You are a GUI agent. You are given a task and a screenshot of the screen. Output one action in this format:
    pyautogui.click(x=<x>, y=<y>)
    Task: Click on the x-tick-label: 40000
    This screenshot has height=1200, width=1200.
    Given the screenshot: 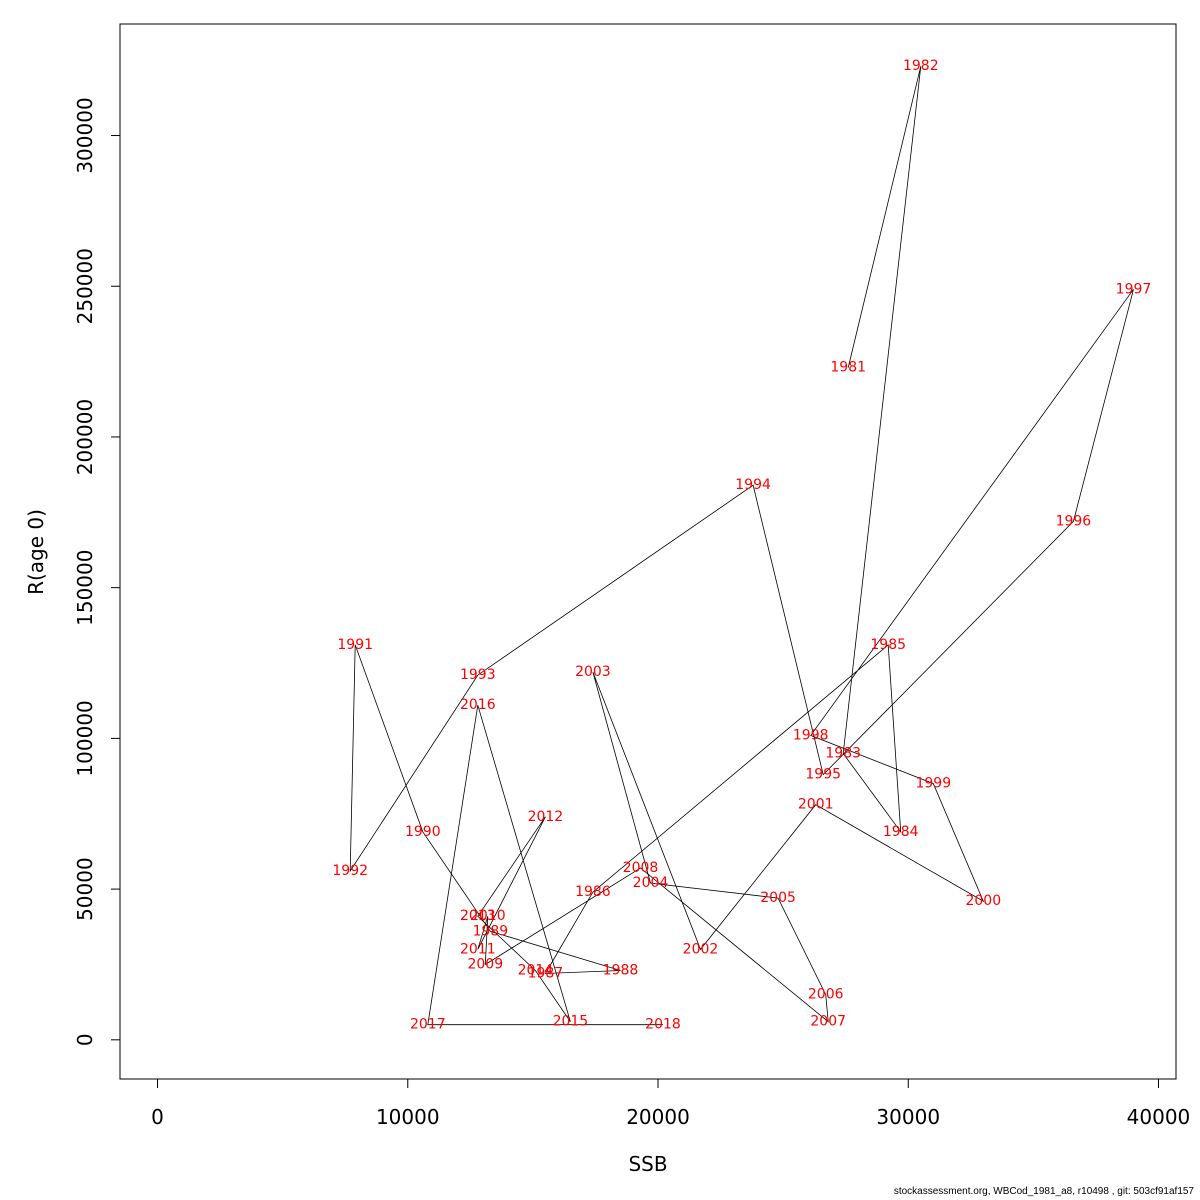 What is the action you would take?
    pyautogui.click(x=1159, y=1117)
    